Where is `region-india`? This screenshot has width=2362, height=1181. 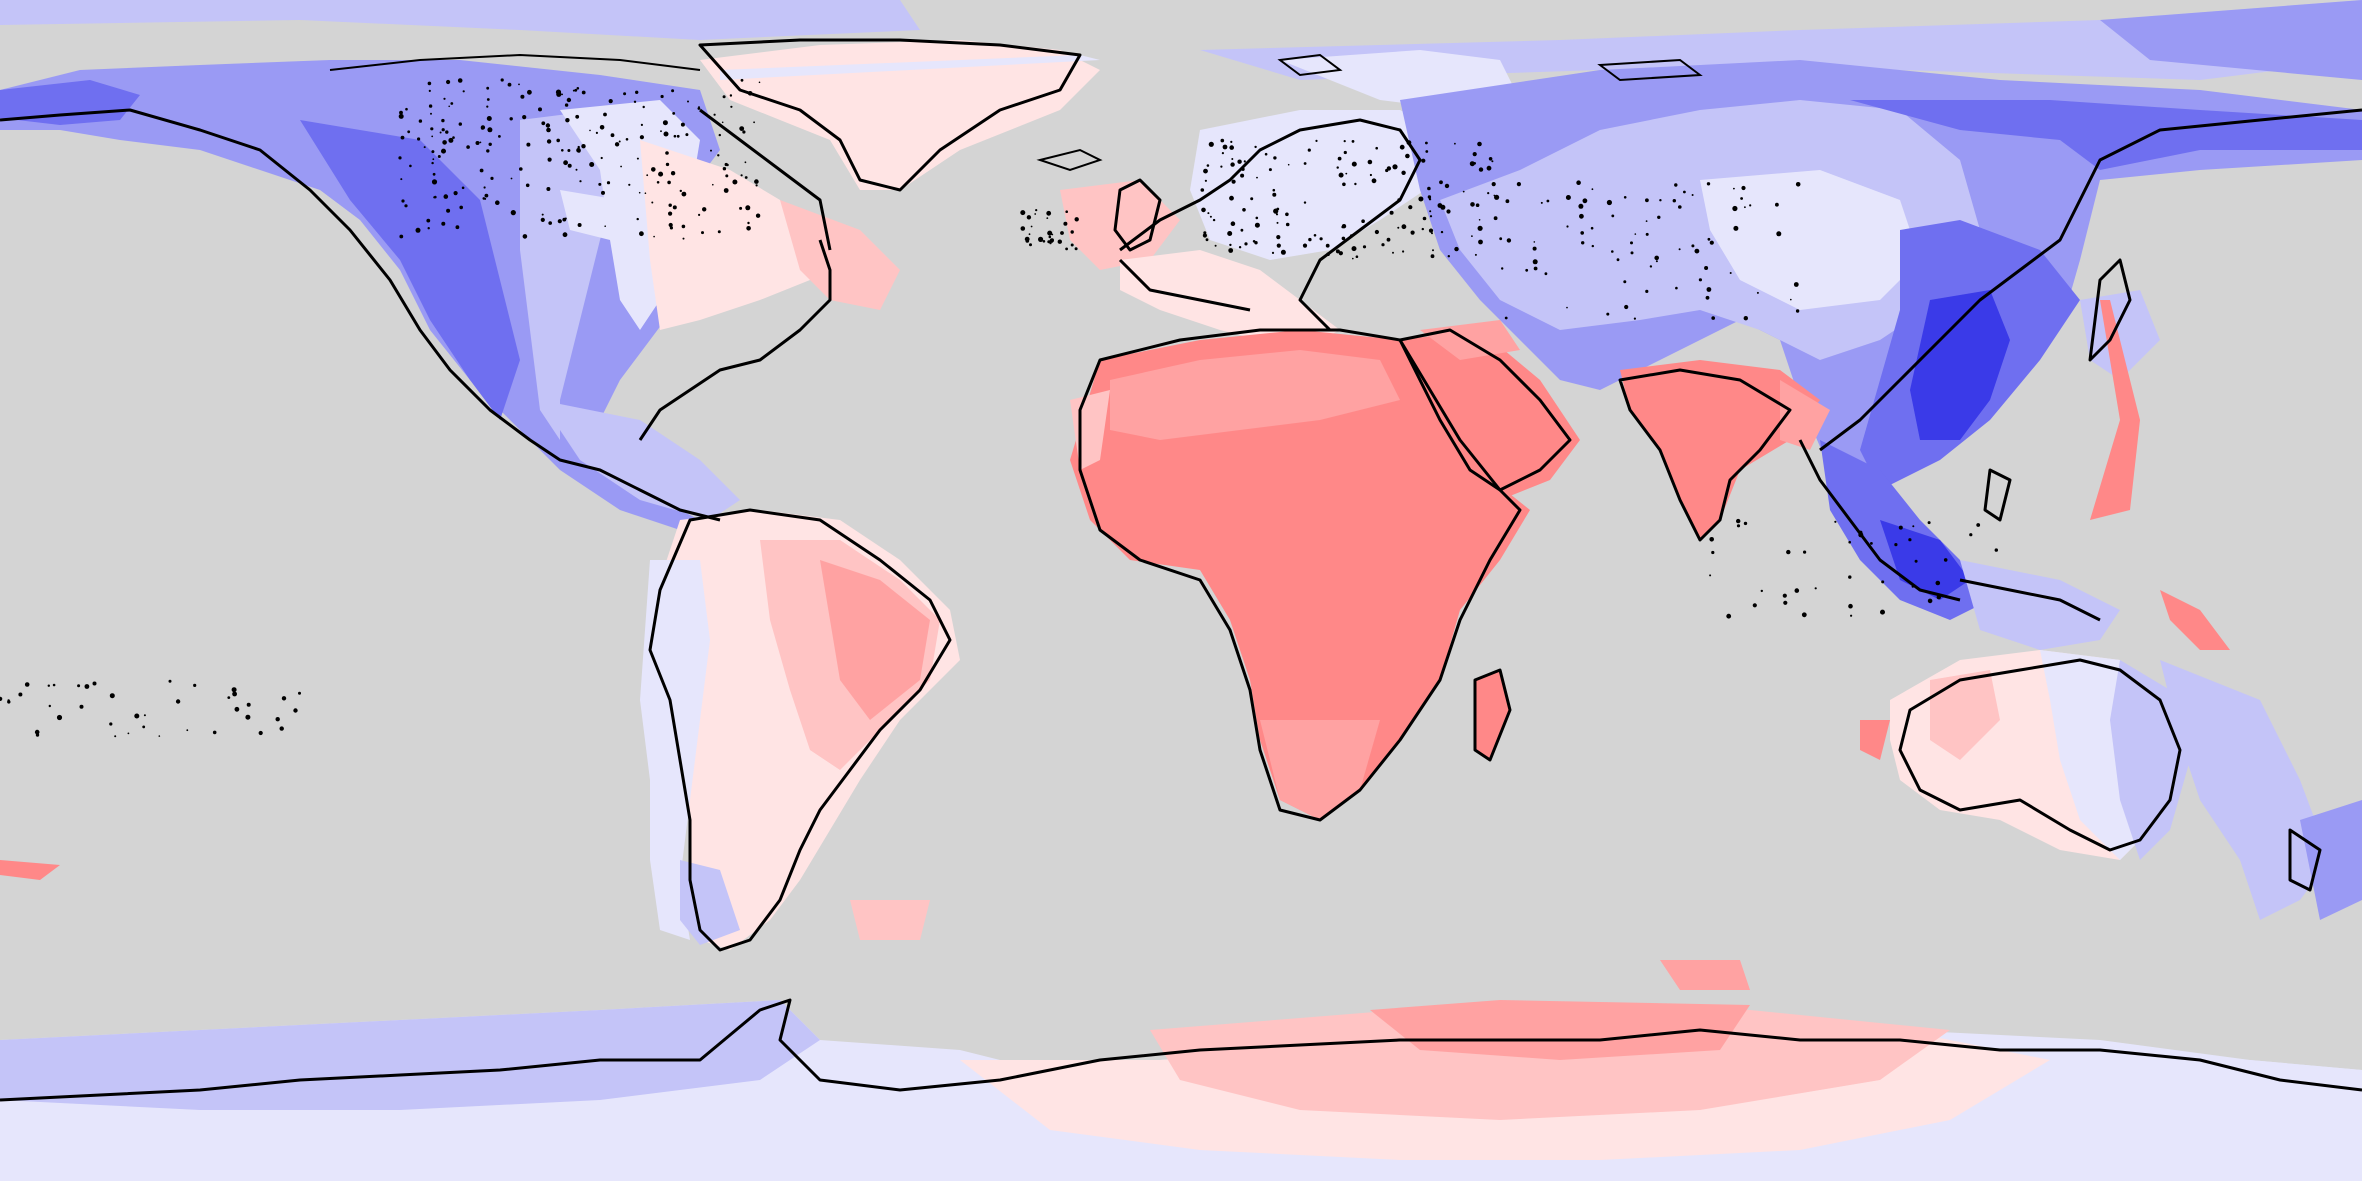 region-india is located at coordinates (1725, 450).